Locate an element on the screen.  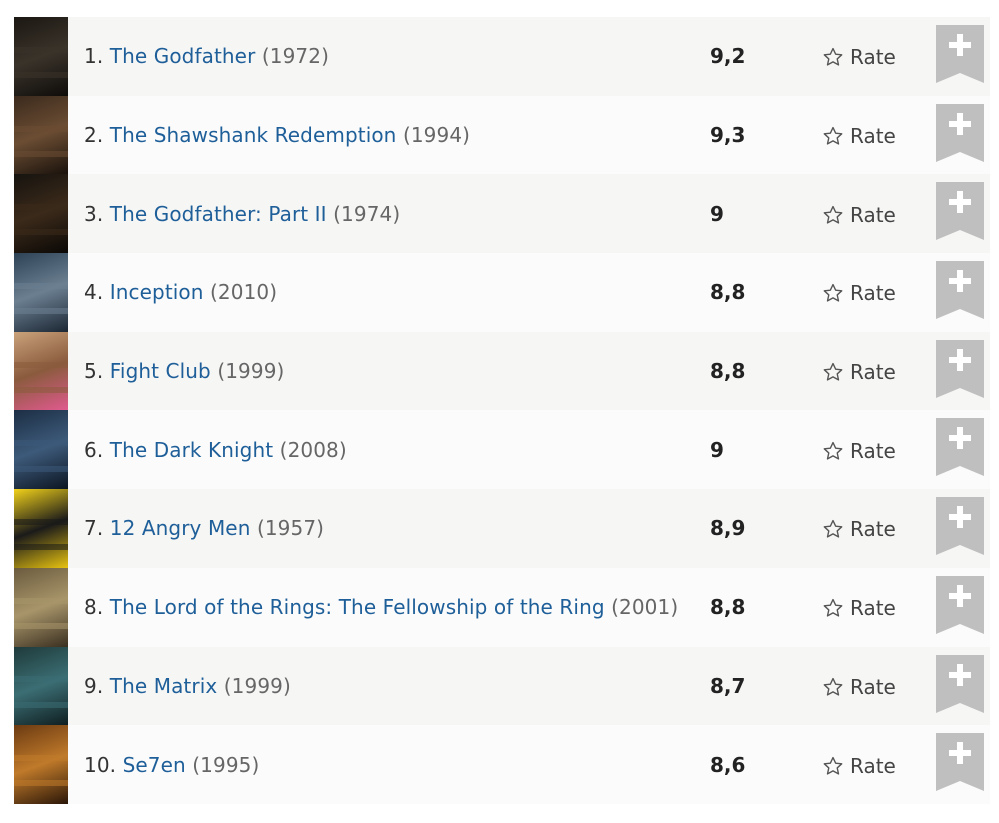
movie-title-link: The Godfather is located at coordinates (182, 56).